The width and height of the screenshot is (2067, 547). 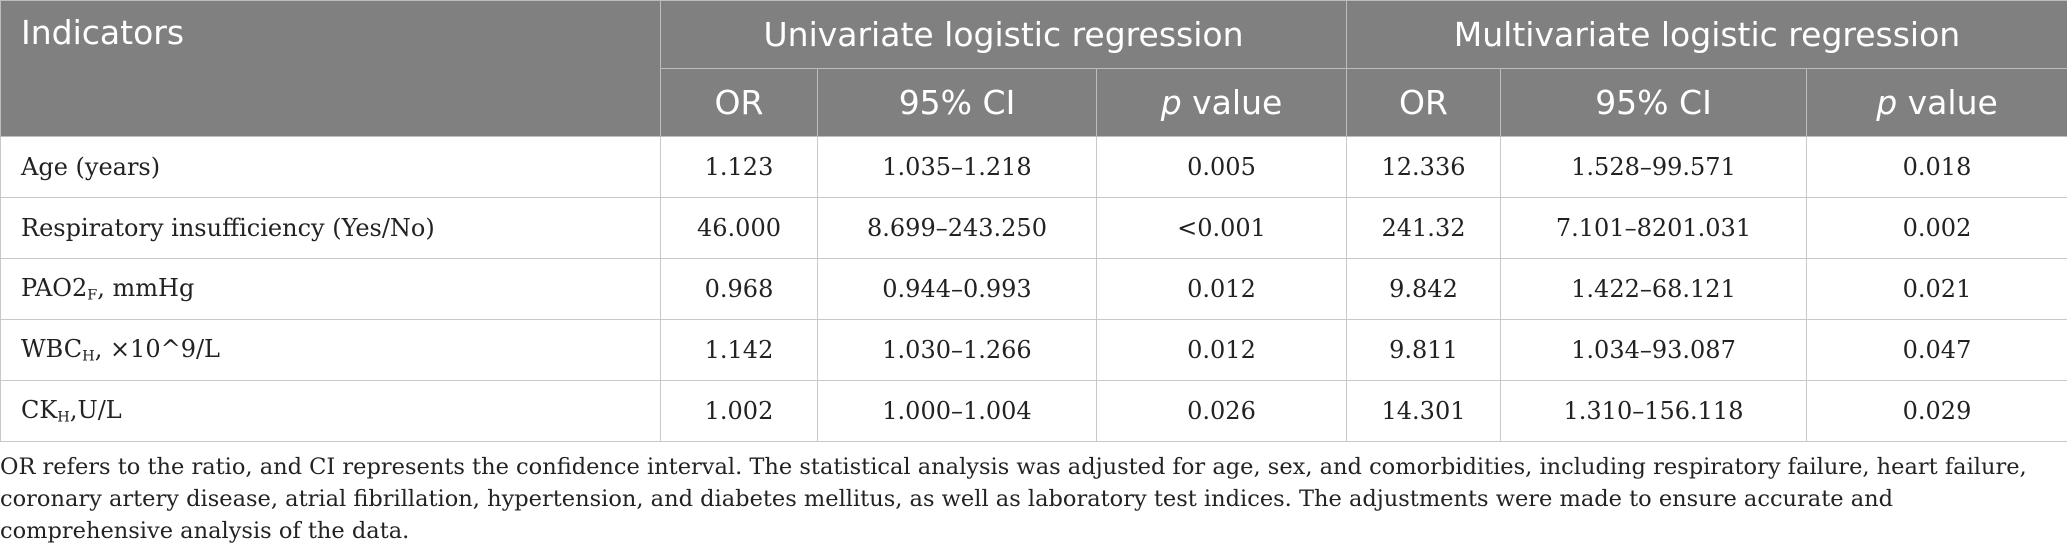 What do you see at coordinates (957, 103) in the screenshot?
I see `header-univariate-ci: 95% CI` at bounding box center [957, 103].